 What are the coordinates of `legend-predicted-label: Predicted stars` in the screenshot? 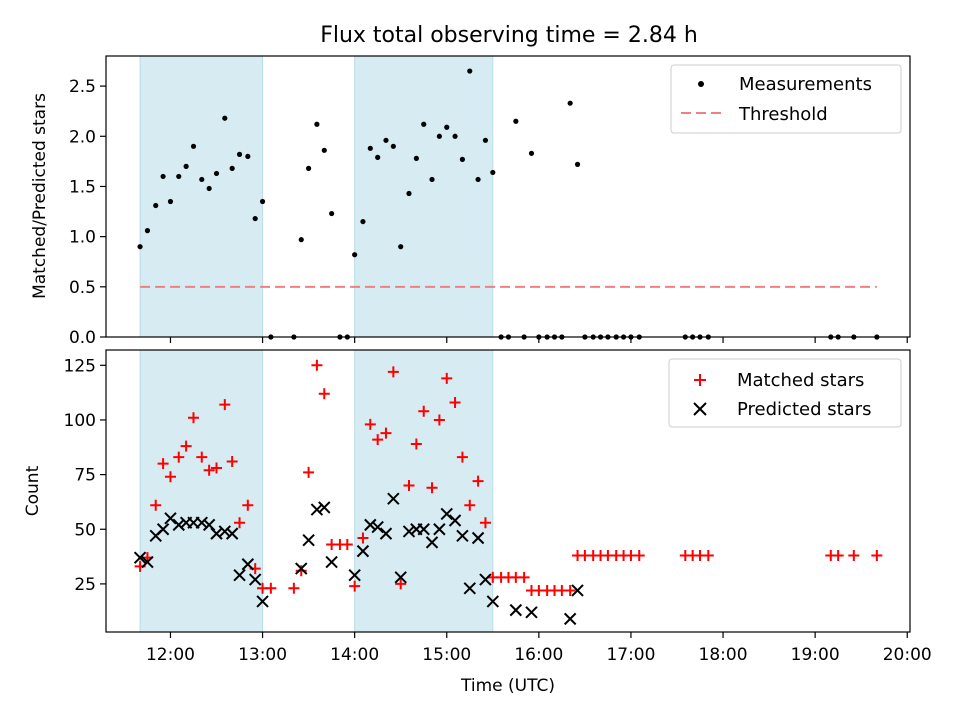 It's located at (804, 409).